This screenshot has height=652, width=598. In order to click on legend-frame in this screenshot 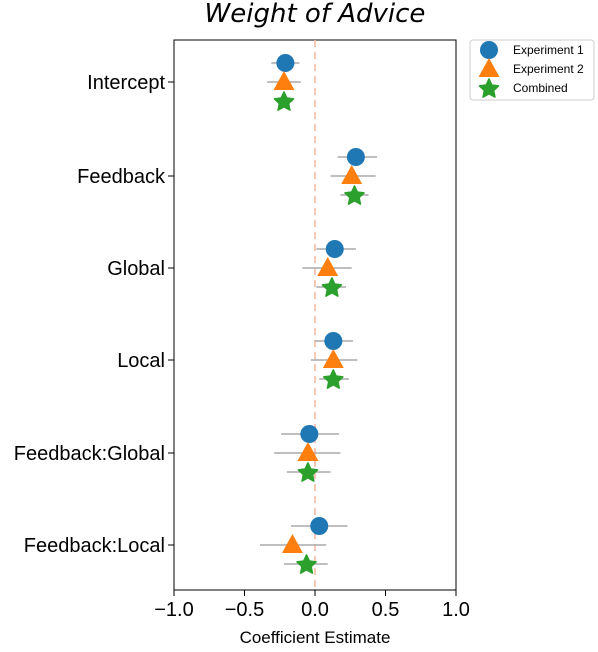, I will do `click(532, 70)`.